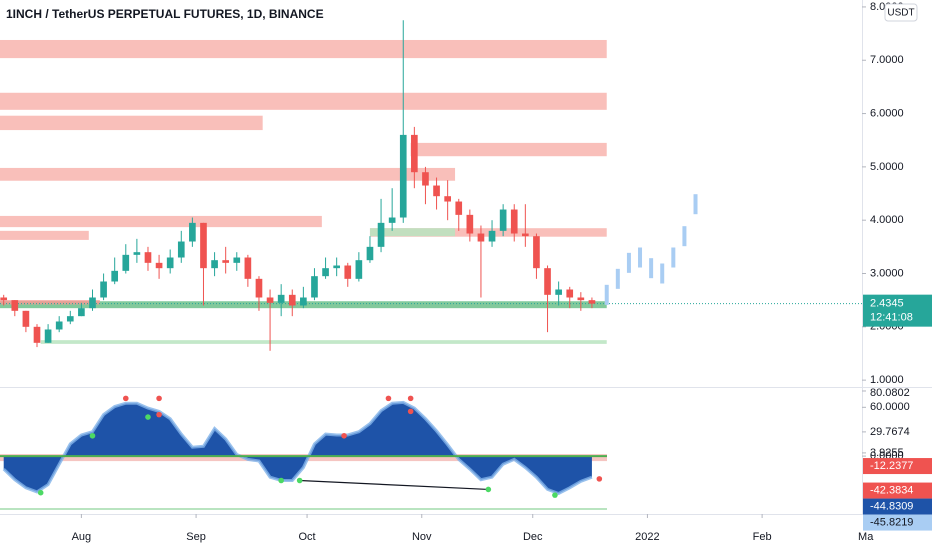 The width and height of the screenshot is (932, 555). I want to click on currency-badge, so click(901, 12).